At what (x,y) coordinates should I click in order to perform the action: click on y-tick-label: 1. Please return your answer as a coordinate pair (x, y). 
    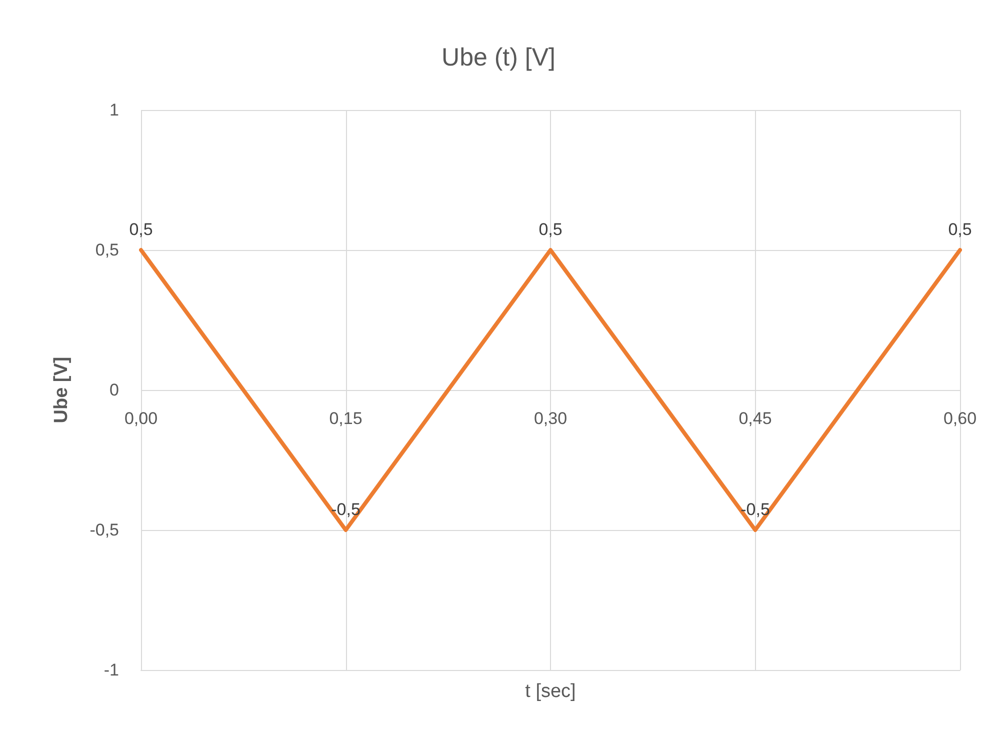
    Looking at the image, I should click on (114, 110).